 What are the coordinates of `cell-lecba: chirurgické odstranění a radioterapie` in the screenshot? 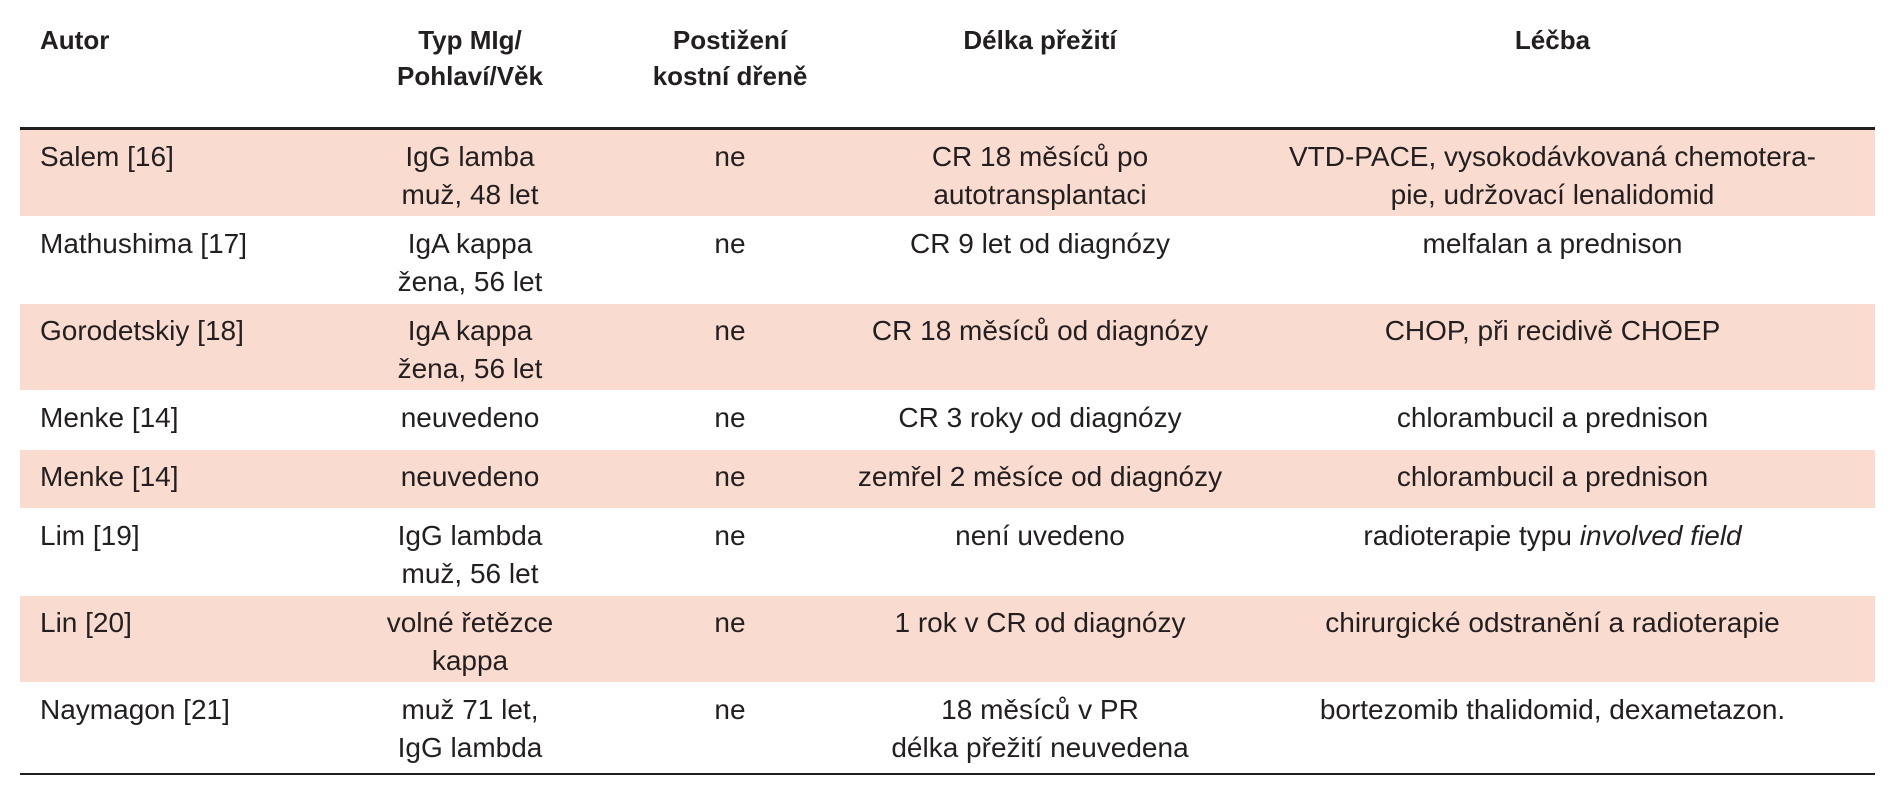 It's located at (1552, 639).